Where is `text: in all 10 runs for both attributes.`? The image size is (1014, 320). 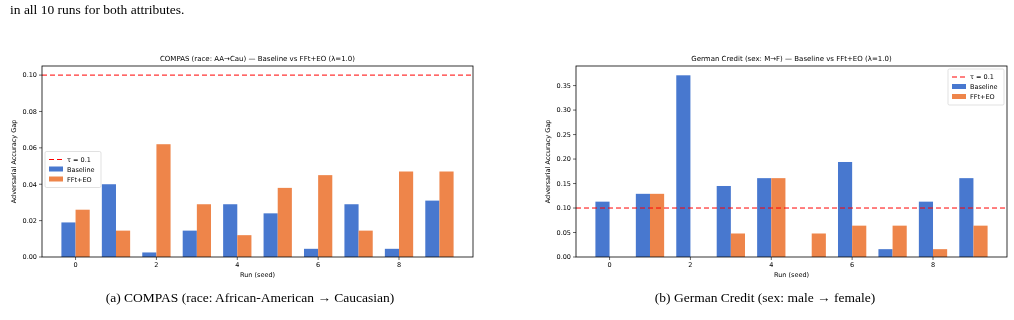 text: in all 10 runs for both attributes. is located at coordinates (97, 9).